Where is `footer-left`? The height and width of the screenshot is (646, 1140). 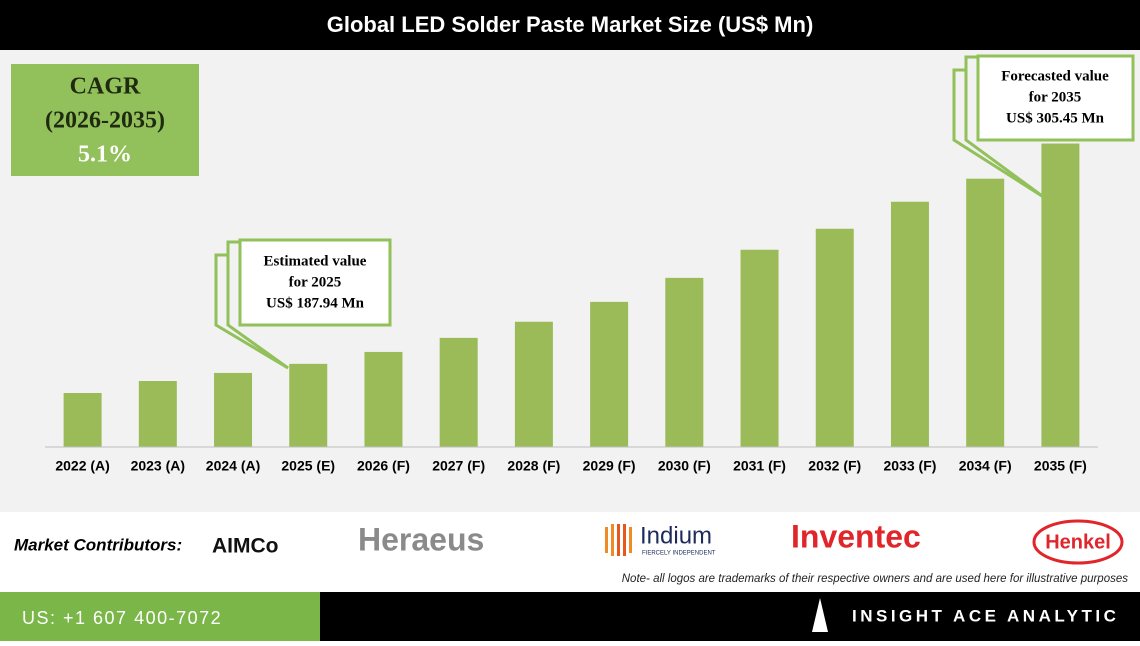 footer-left is located at coordinates (160, 616).